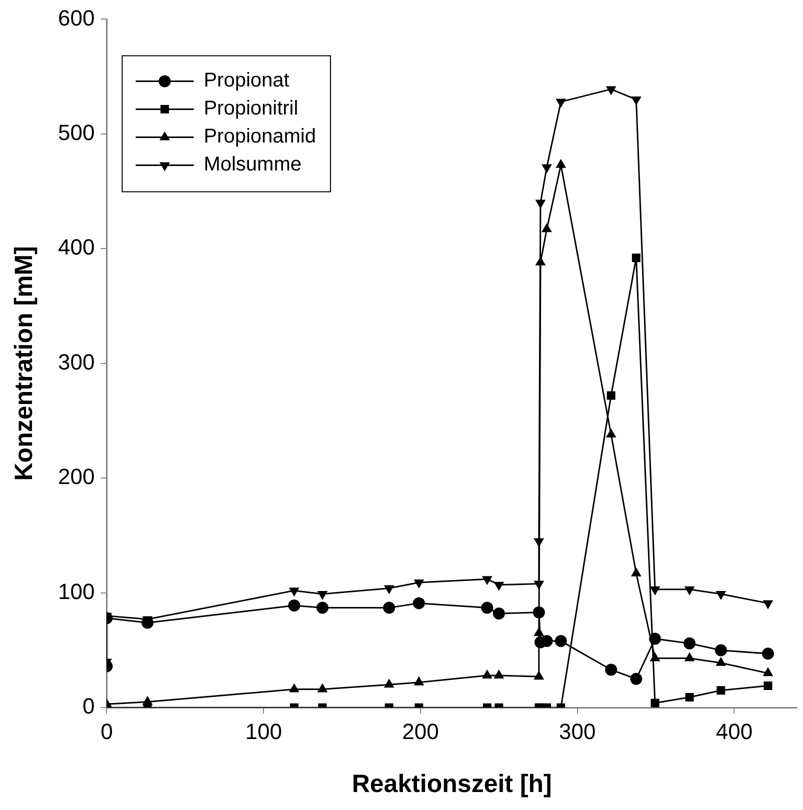 The height and width of the screenshot is (810, 803). Describe the element at coordinates (76, 591) in the screenshot. I see `y-tick-label: 100` at that location.